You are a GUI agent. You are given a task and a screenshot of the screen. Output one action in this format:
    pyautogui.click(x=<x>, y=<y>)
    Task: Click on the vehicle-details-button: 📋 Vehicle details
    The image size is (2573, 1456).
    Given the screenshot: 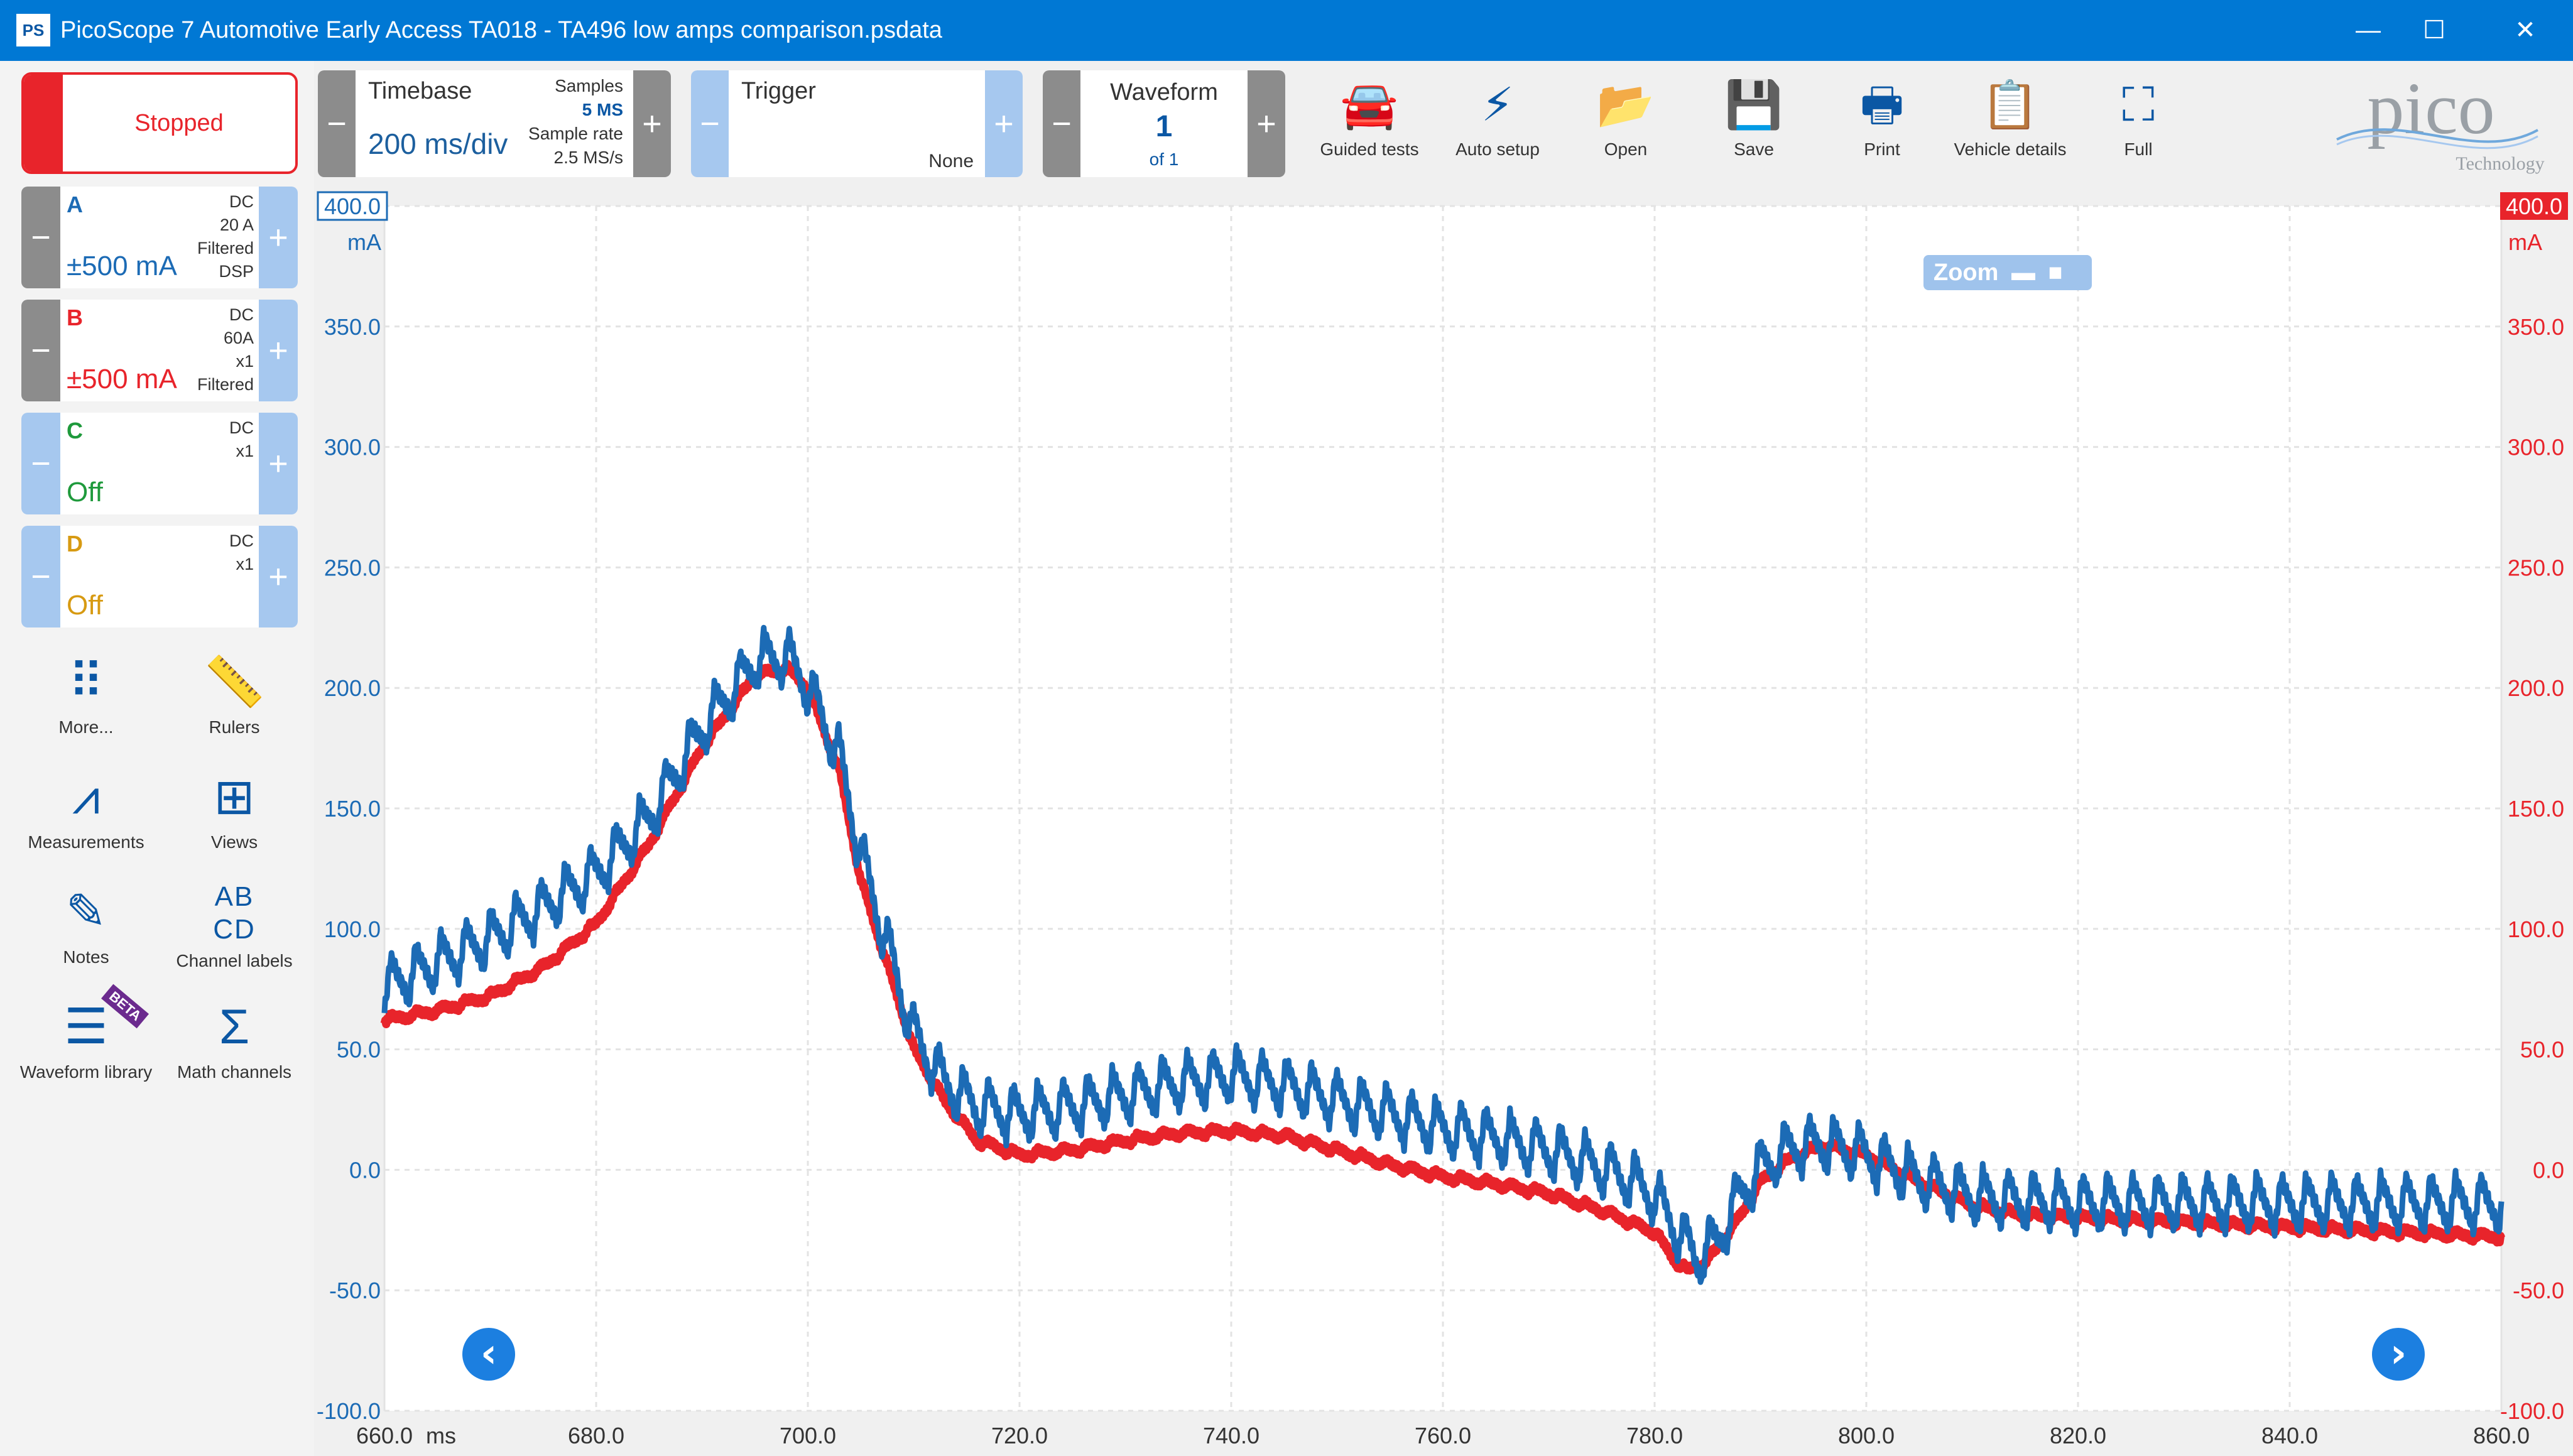 What is the action you would take?
    pyautogui.click(x=2010, y=115)
    